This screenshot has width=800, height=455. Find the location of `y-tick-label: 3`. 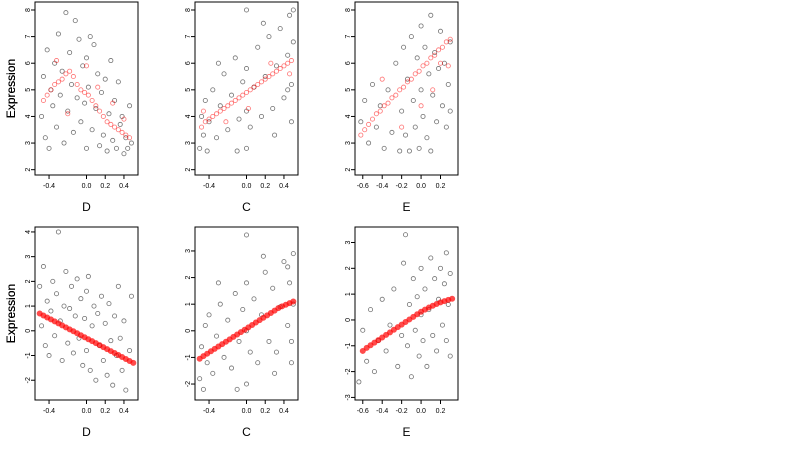

y-tick-label: 3 is located at coordinates (28, 257).